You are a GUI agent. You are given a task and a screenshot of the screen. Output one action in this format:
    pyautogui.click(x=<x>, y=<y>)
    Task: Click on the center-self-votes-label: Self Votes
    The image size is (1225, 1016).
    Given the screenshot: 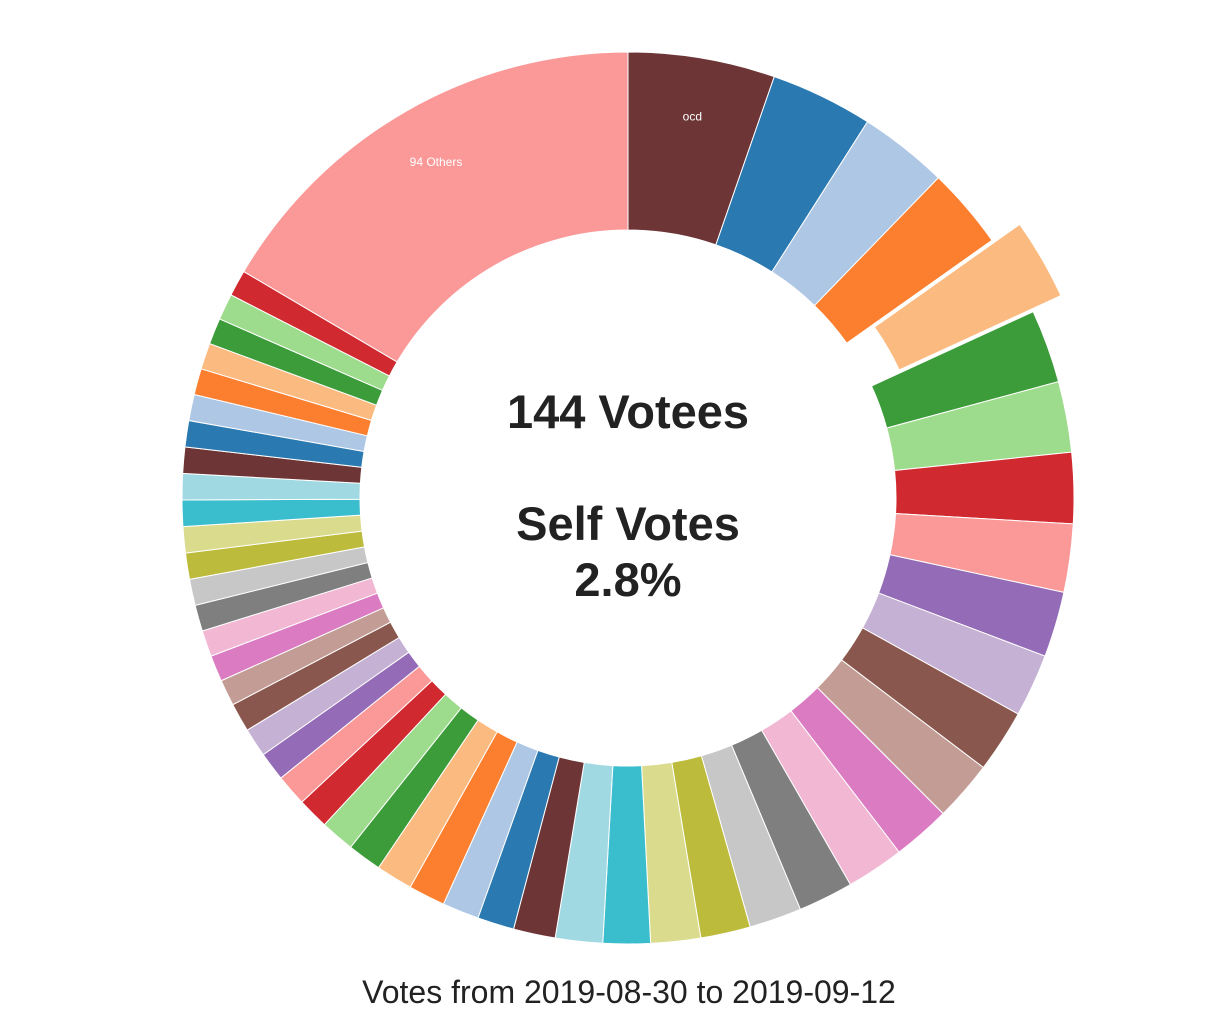 What is the action you would take?
    pyautogui.click(x=628, y=523)
    